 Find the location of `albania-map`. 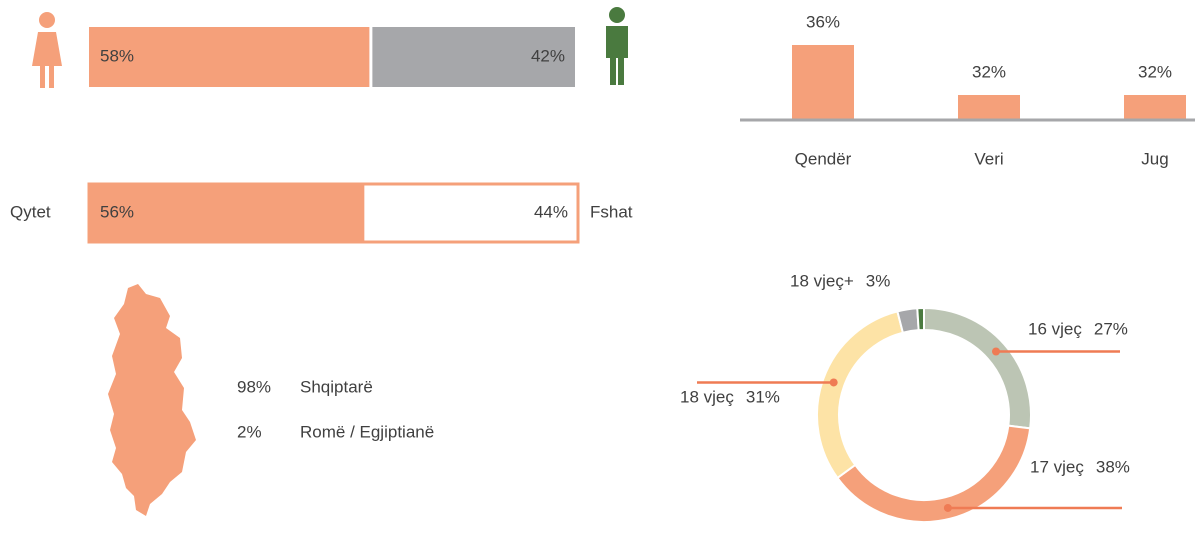

albania-map is located at coordinates (152, 400).